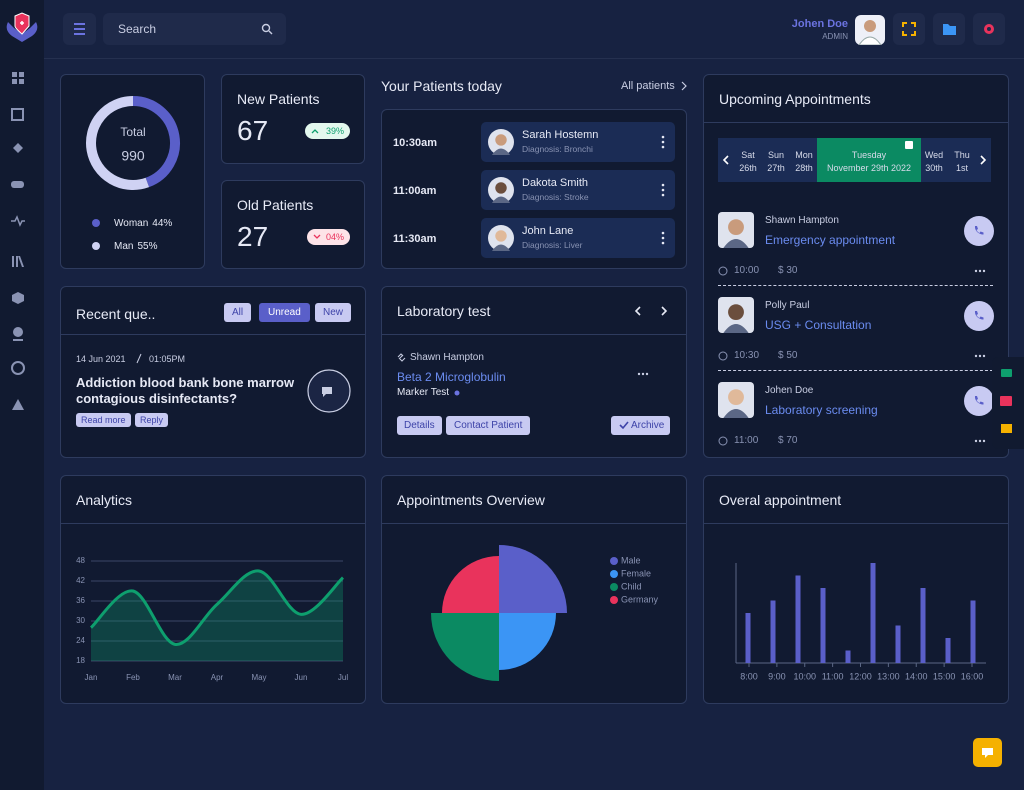 This screenshot has width=1024, height=790. I want to click on fullscreen-icon, so click(909, 29).